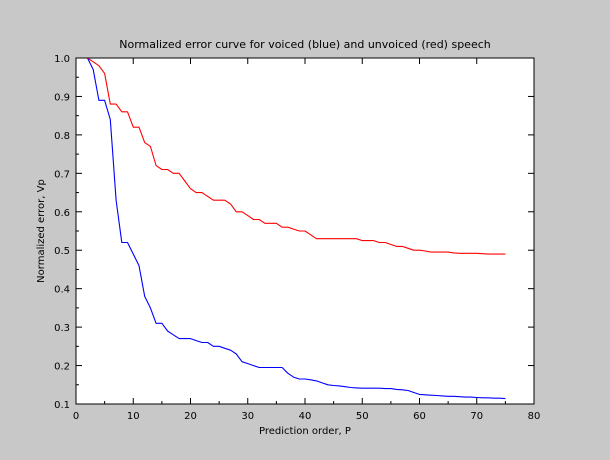 The width and height of the screenshot is (610, 460). Describe the element at coordinates (362, 416) in the screenshot. I see `x-tick-label: 50` at that location.